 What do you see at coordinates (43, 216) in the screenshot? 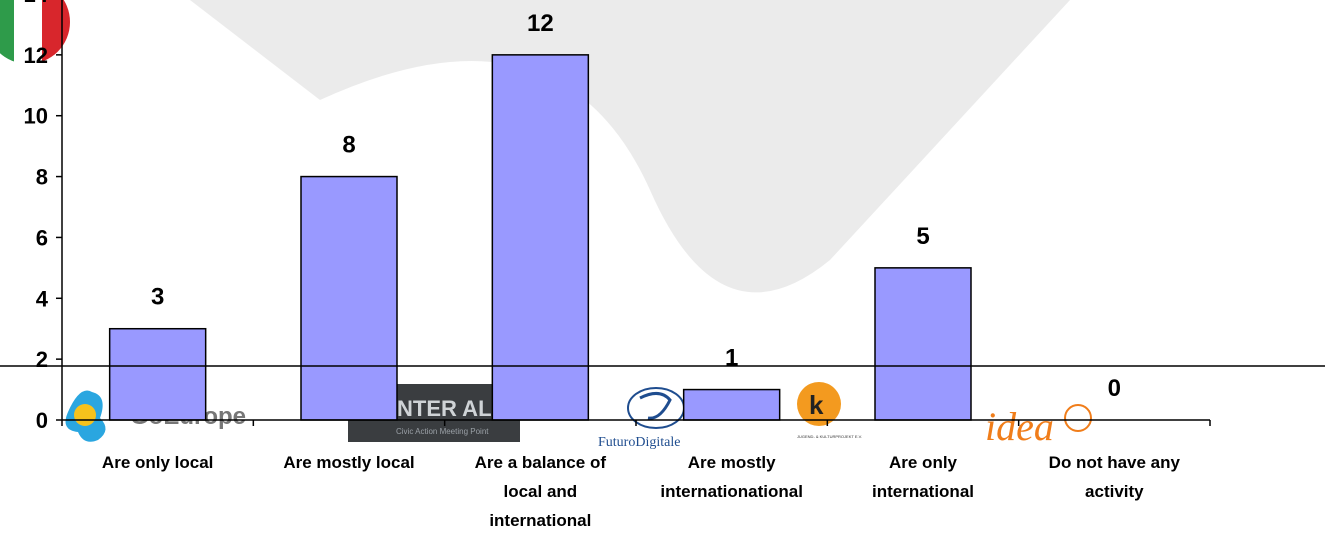
I see `y-axis: 0 2 4 6 8 10 12 14` at bounding box center [43, 216].